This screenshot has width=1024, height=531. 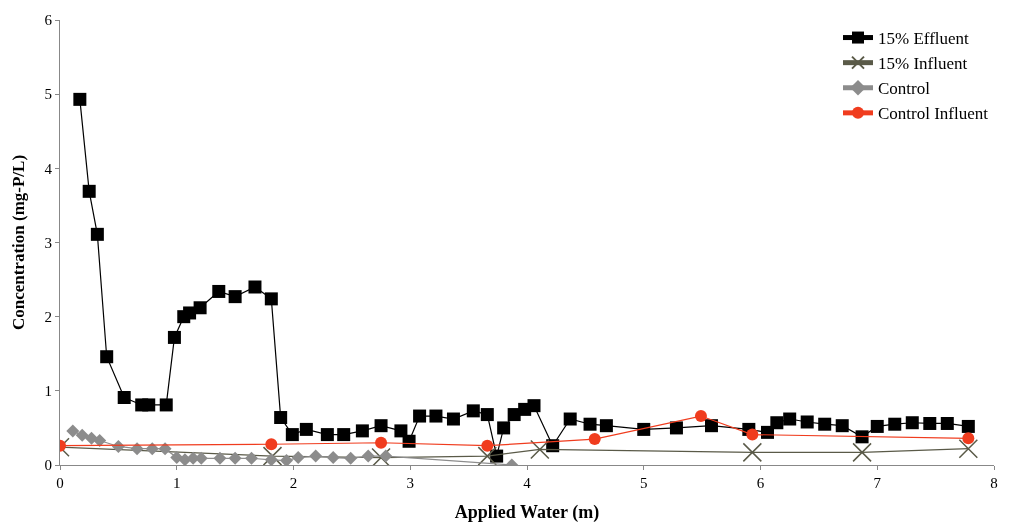 What do you see at coordinates (48, 391) in the screenshot?
I see `y-tick-label: 1` at bounding box center [48, 391].